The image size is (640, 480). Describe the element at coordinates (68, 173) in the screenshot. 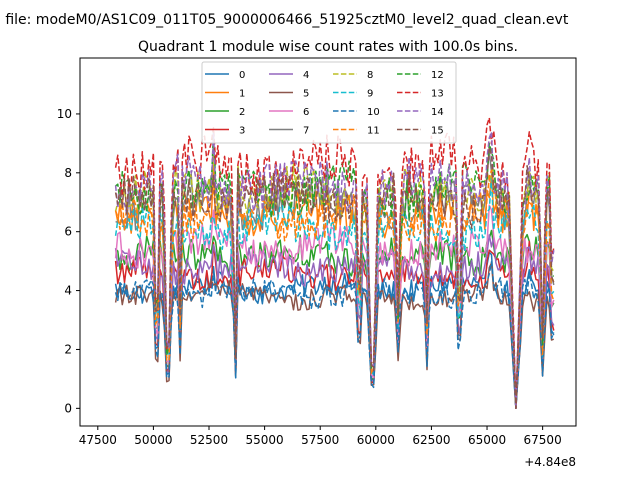

I see `y-tick-label: 8` at that location.